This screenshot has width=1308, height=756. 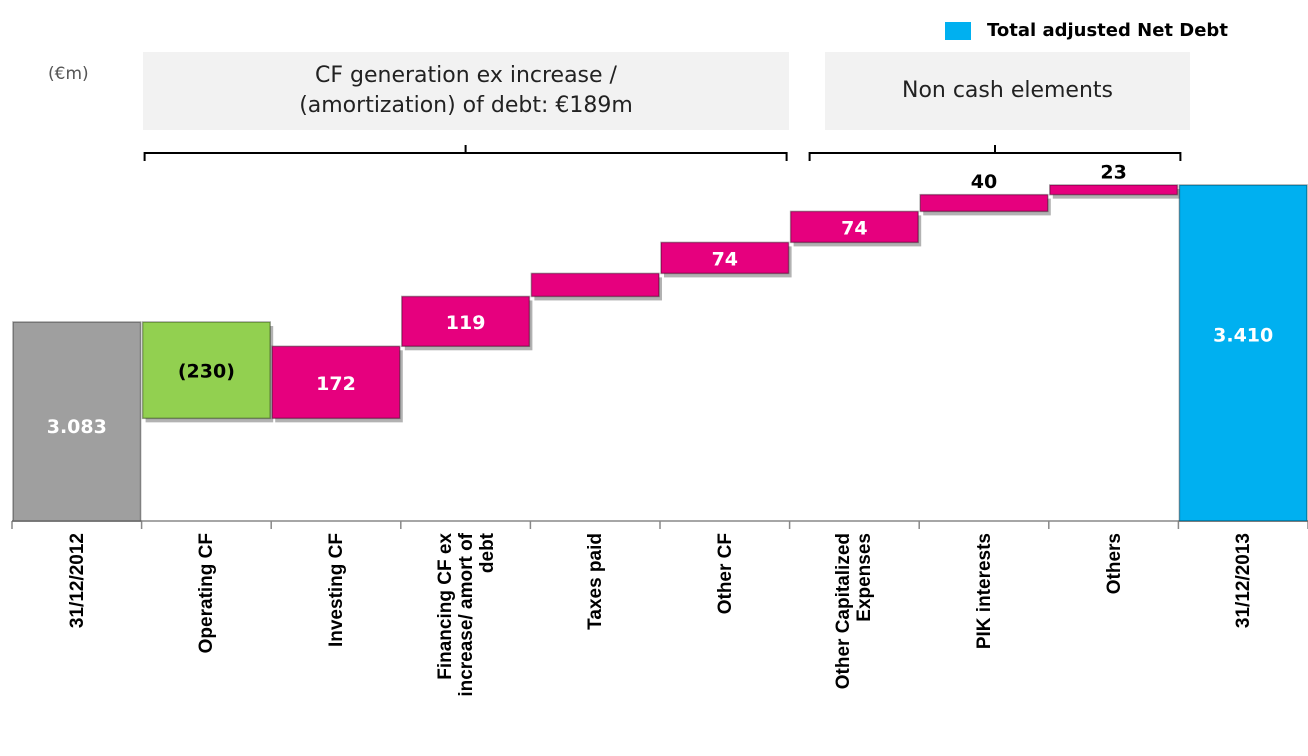 I want to click on x-tick-label: Financing CF ex increase/ amort of debt, so click(x=466, y=633).